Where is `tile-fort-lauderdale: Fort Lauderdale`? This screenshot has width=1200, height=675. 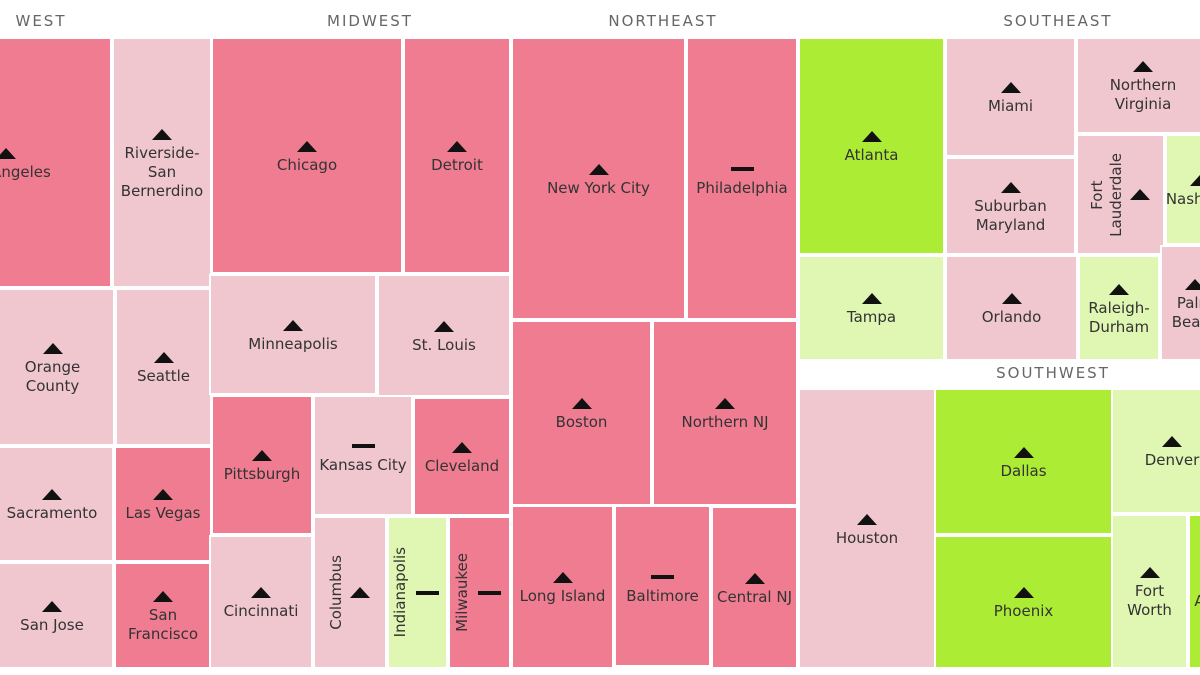 tile-fort-lauderdale: Fort Lauderdale is located at coordinates (1120, 194).